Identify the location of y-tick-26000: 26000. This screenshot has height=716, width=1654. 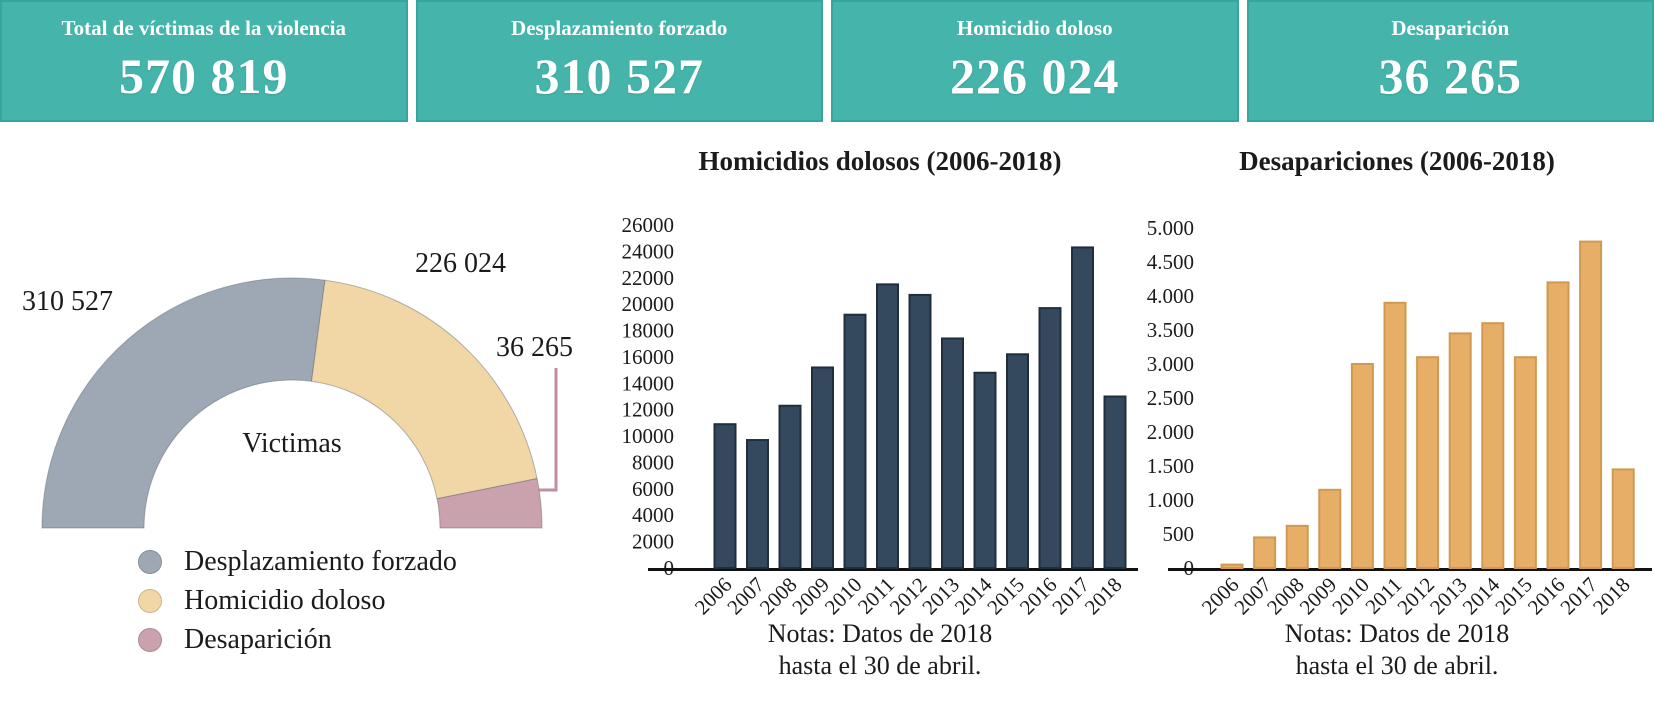
(648, 225).